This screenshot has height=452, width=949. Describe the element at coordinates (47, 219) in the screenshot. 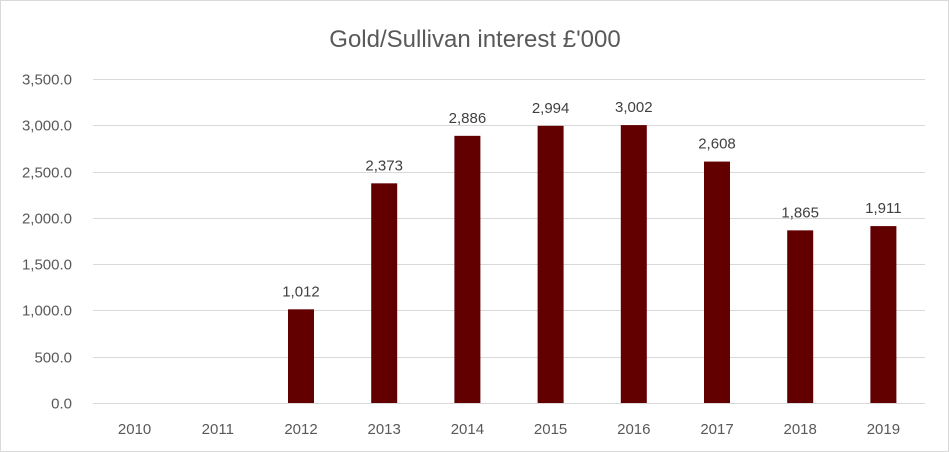

I see `y-tick-label: 2,000.0` at that location.